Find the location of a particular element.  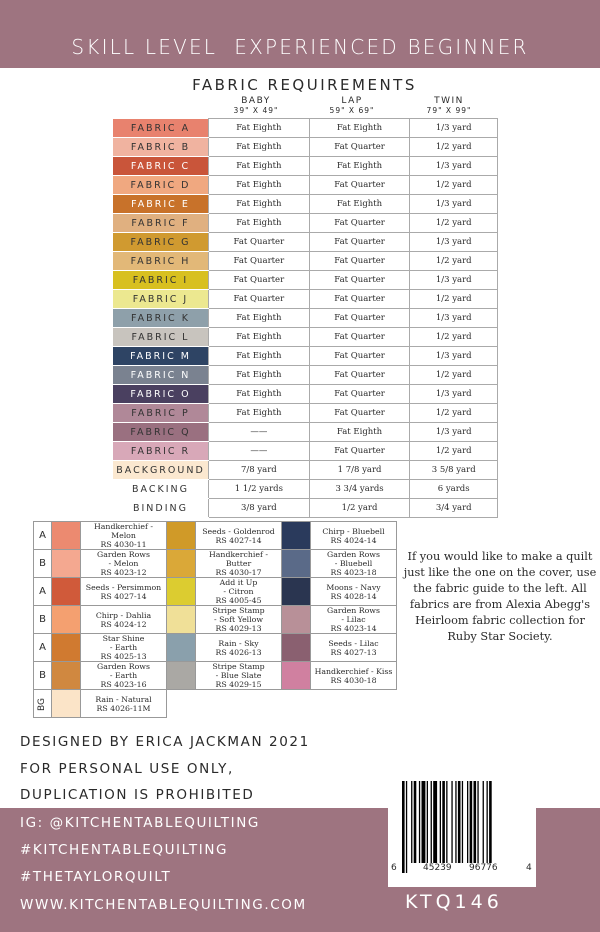

amount-baby: 1 1/2 yards is located at coordinates (259, 489).